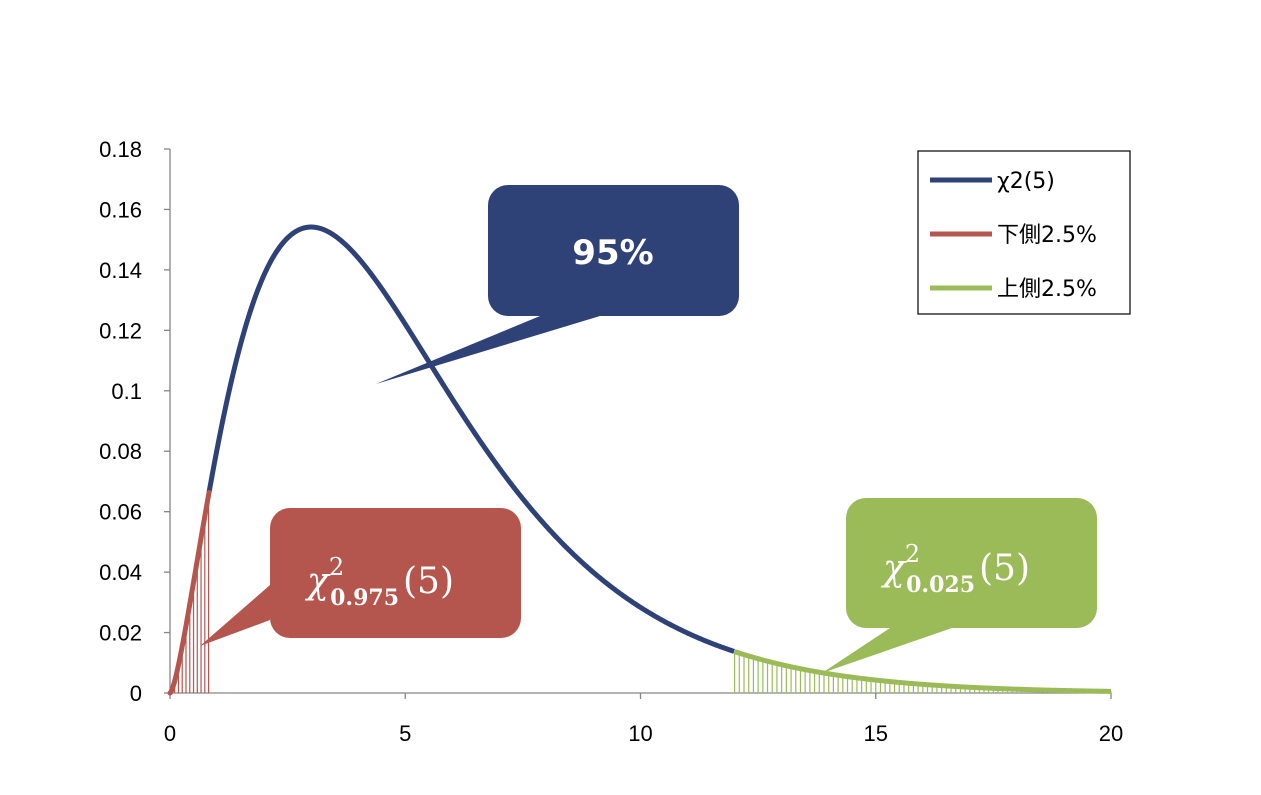 The width and height of the screenshot is (1261, 795). Describe the element at coordinates (612, 253) in the screenshot. I see `callout-center-text: 95%` at that location.